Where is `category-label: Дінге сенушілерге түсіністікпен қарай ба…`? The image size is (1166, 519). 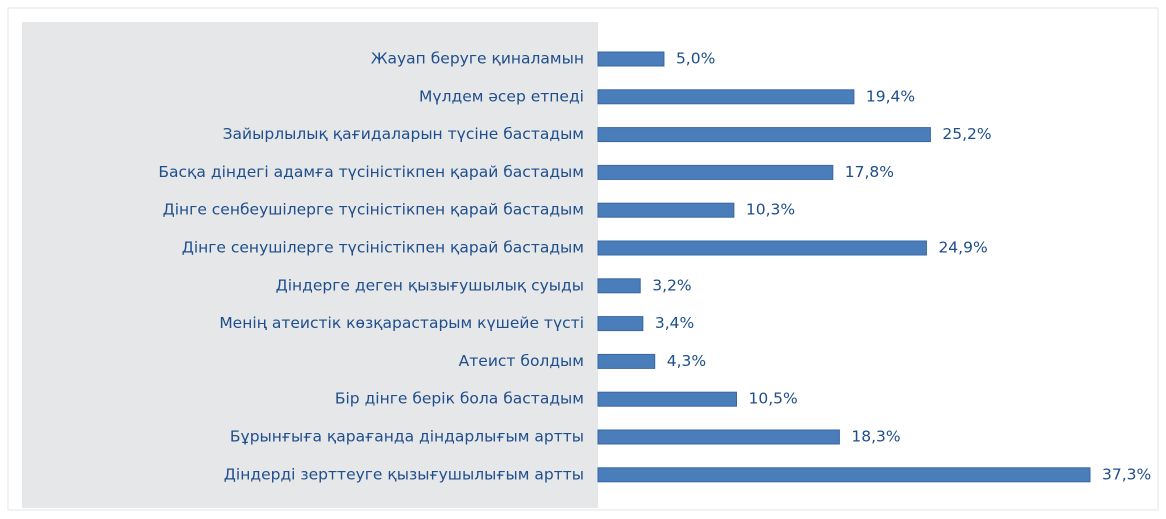 category-label: Дінге сенушілерге түсіністікпен қарай ба… is located at coordinates (383, 248).